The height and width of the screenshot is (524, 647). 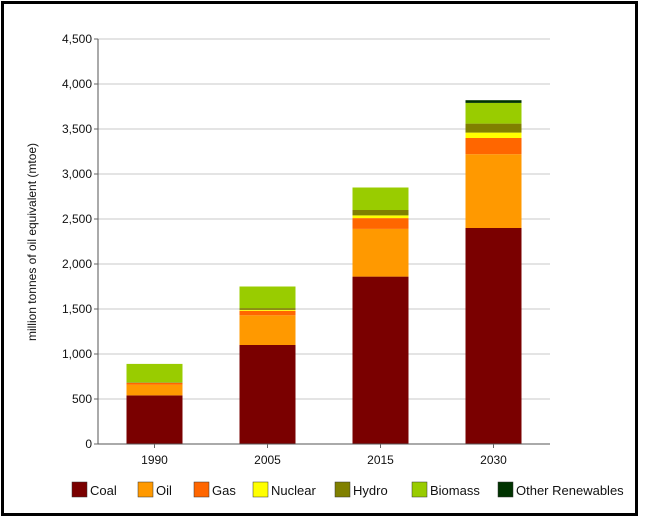 What do you see at coordinates (493, 460) in the screenshot?
I see `x-tick-label: 2030` at bounding box center [493, 460].